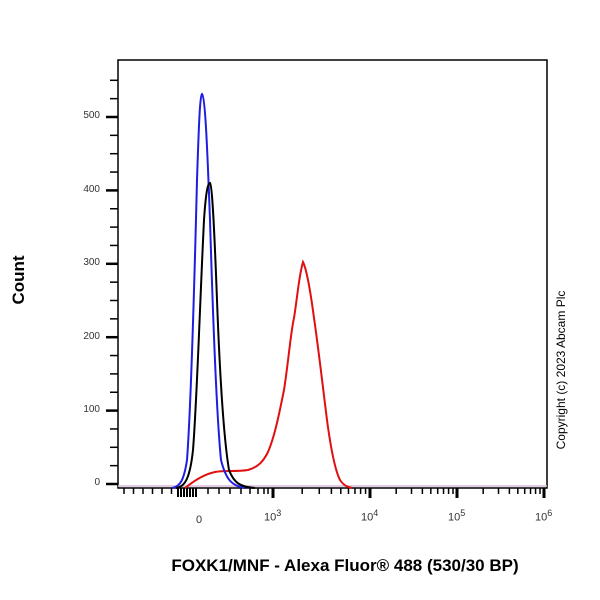  I want to click on x-axis-title: FOXK1/MNF - Alexa Fluor® 488 (530/30 BP), so click(345, 565).